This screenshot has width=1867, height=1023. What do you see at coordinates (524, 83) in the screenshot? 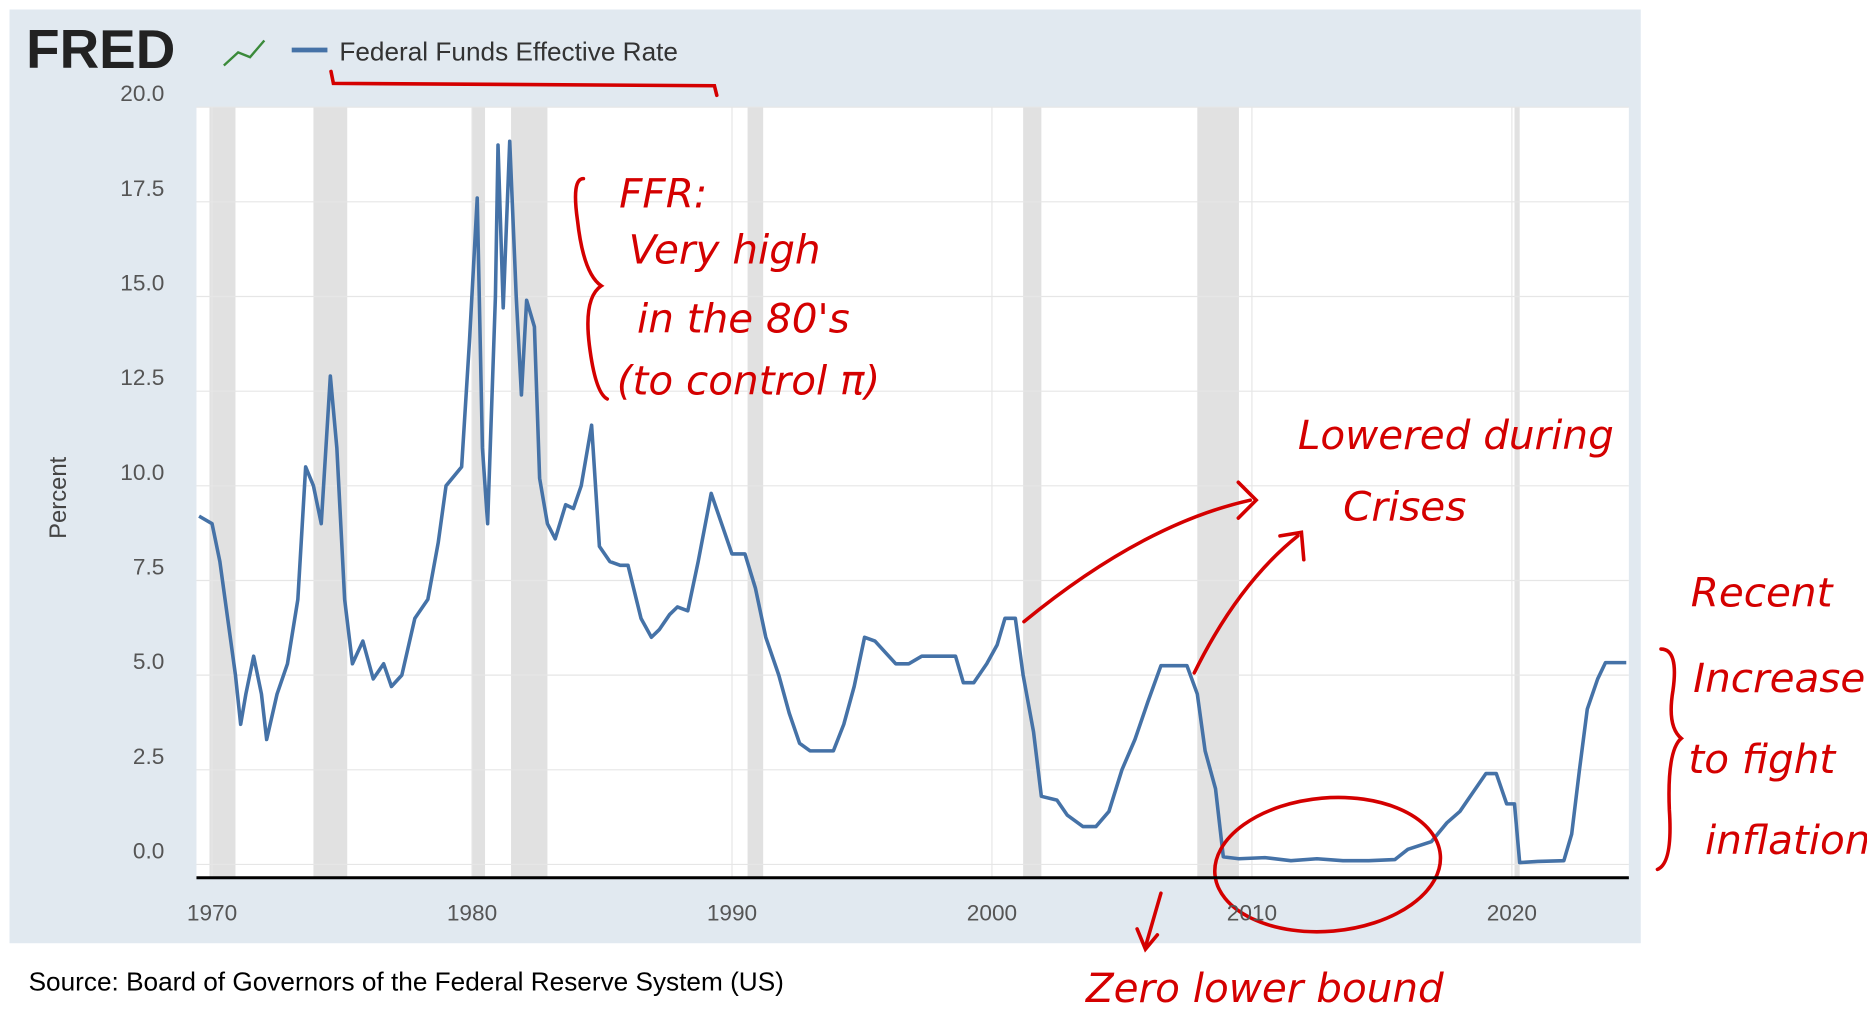
I see `underline` at bounding box center [524, 83].